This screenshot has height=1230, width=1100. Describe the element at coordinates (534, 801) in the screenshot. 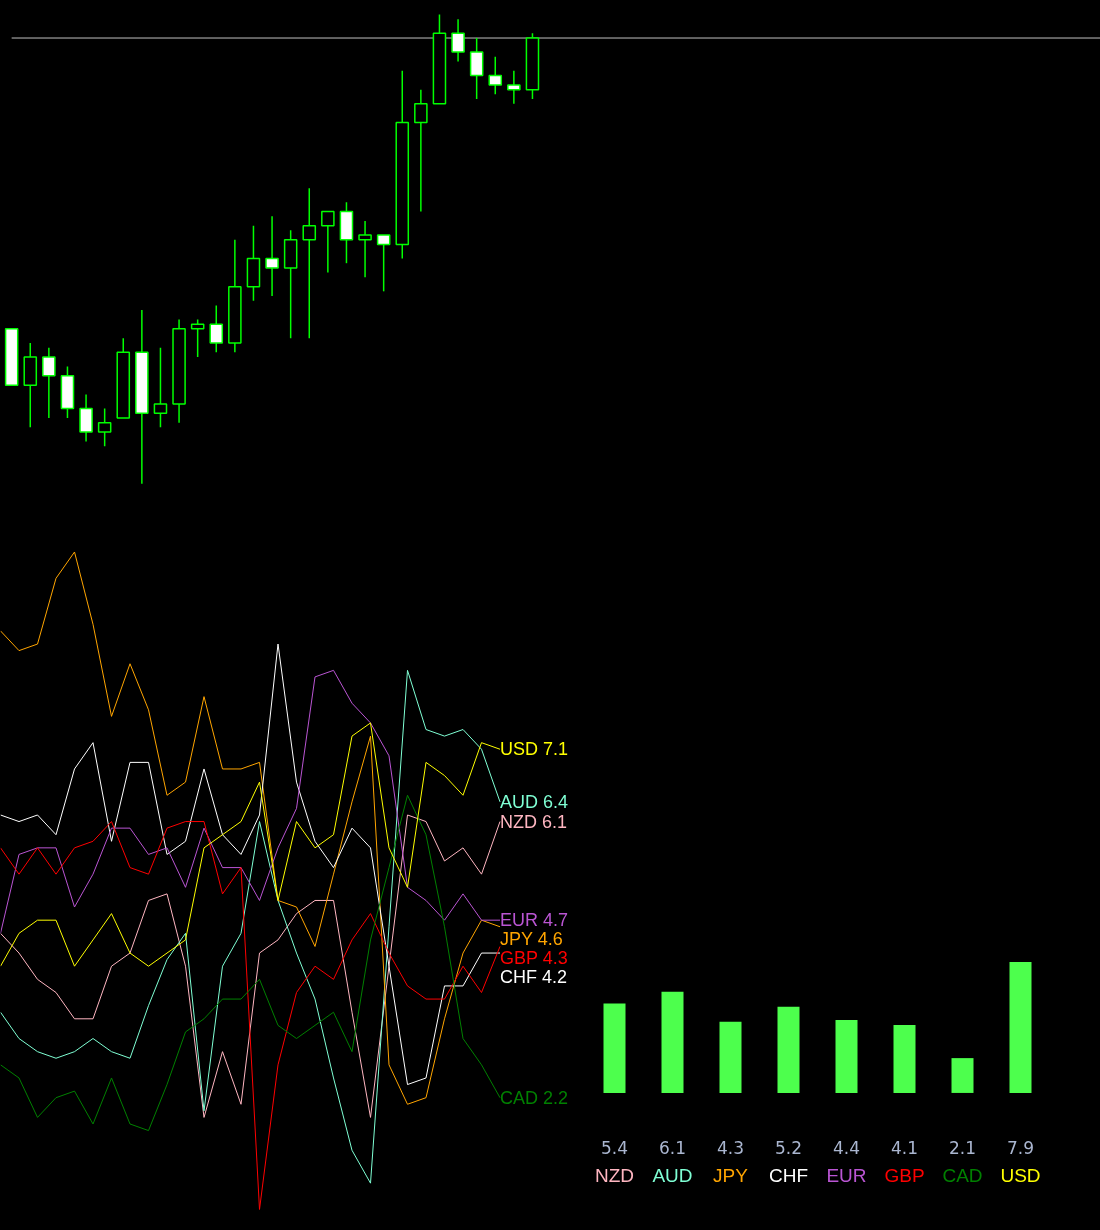

I see `annotation: AUD 6.4` at that location.